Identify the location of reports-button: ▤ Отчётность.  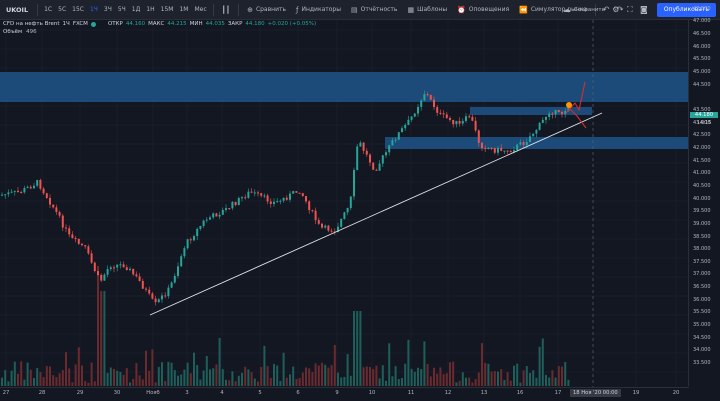
(374, 10).